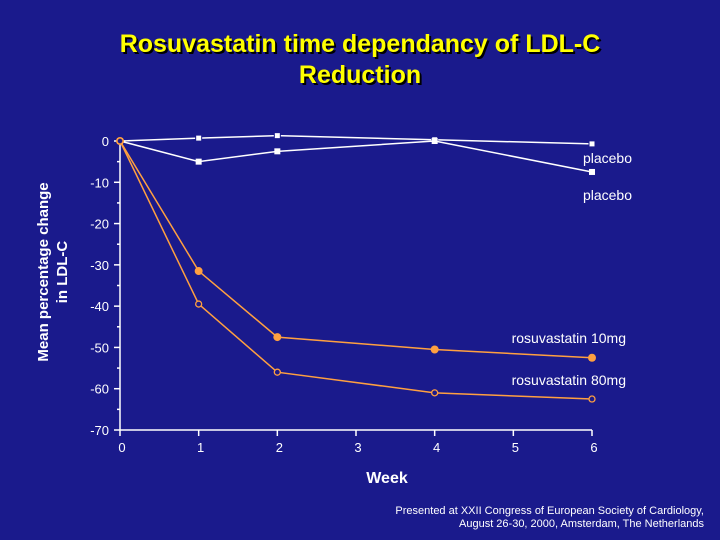 This screenshot has width=720, height=540. What do you see at coordinates (360, 44) in the screenshot?
I see `chart-title-line-1: Rosuvastatin time dependancy of LDL-C` at bounding box center [360, 44].